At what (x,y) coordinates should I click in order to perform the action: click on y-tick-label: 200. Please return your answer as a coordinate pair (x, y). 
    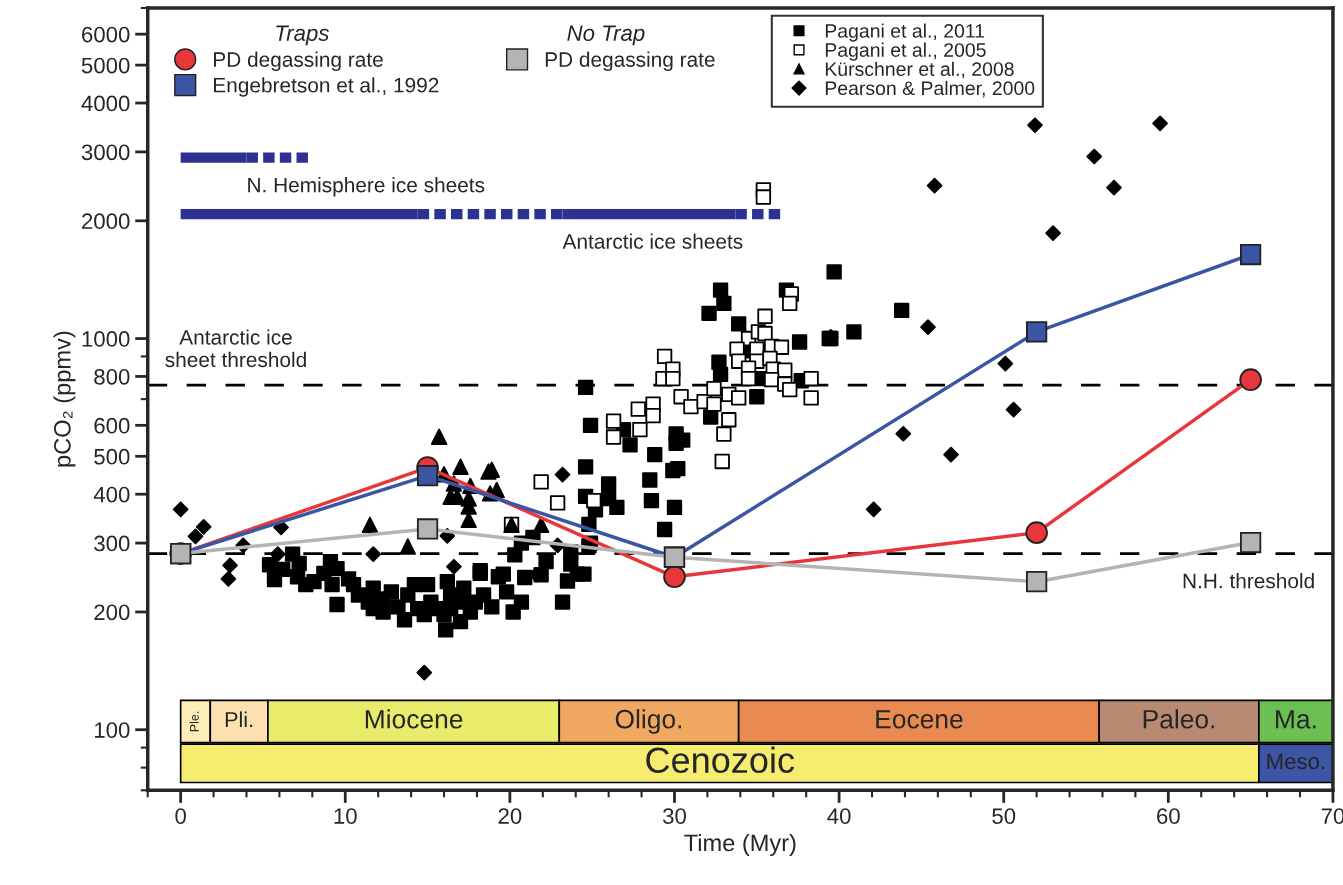
    Looking at the image, I should click on (112, 612).